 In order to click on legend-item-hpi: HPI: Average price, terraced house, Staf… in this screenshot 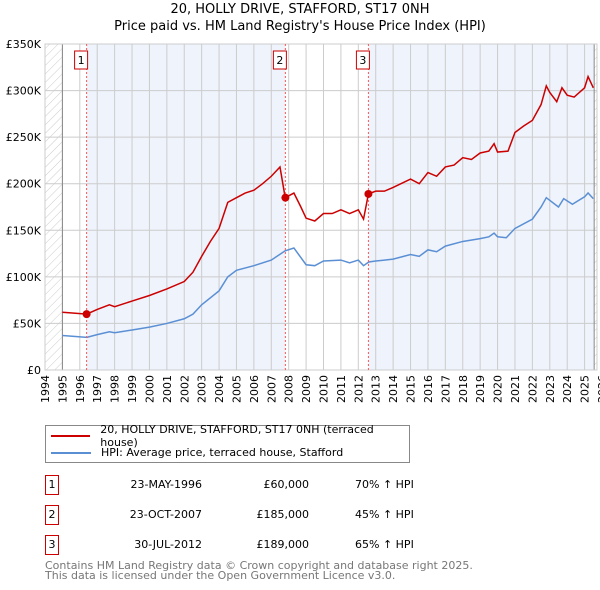, I will do `click(197, 452)`.